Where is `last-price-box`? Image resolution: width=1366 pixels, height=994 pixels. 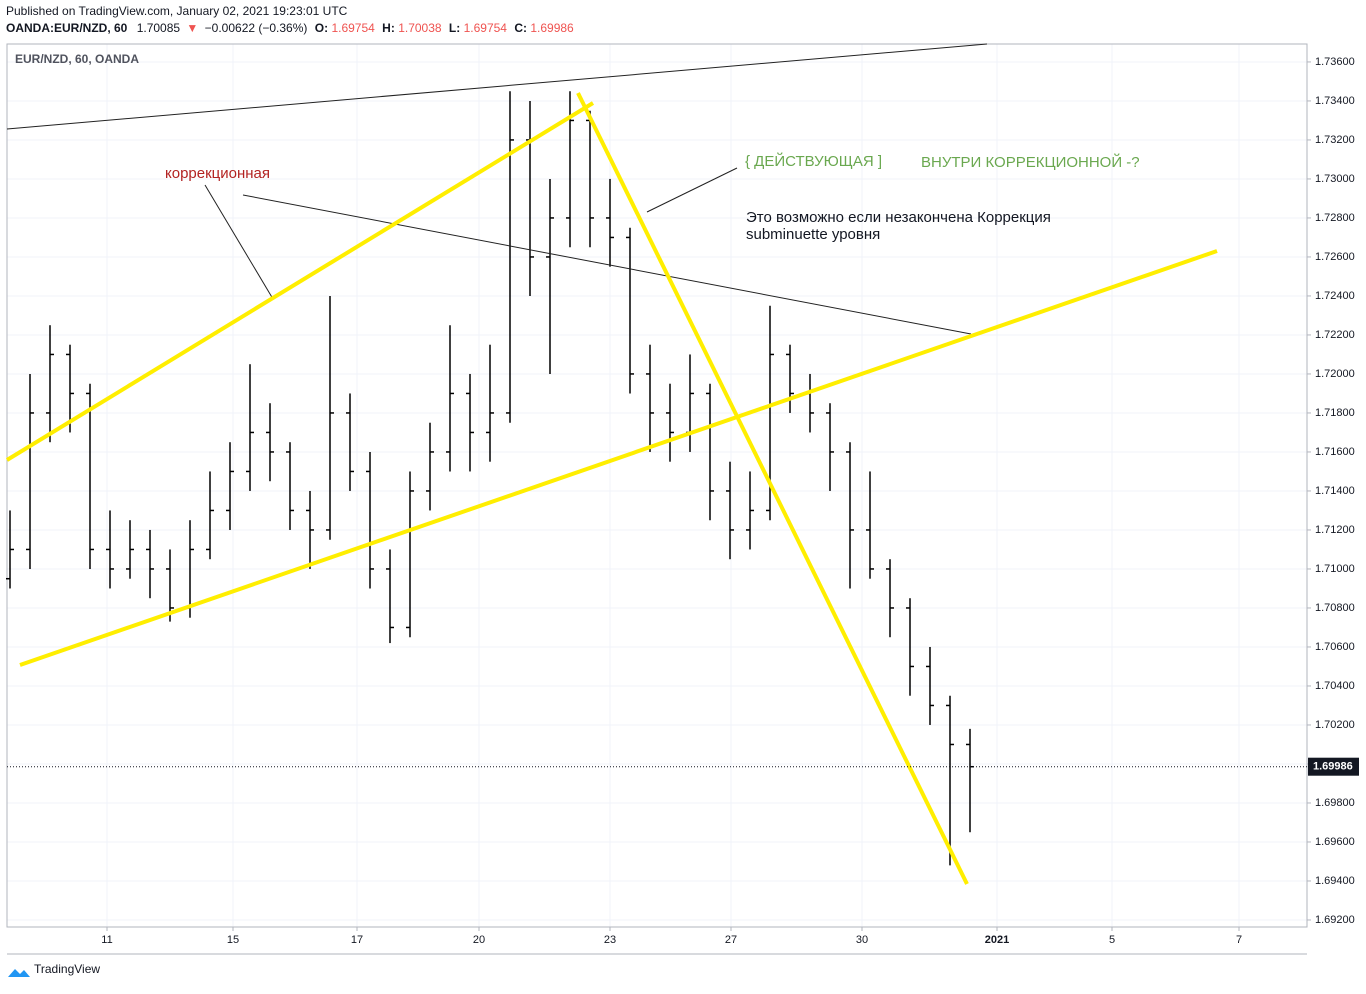 last-price-box is located at coordinates (1333, 766).